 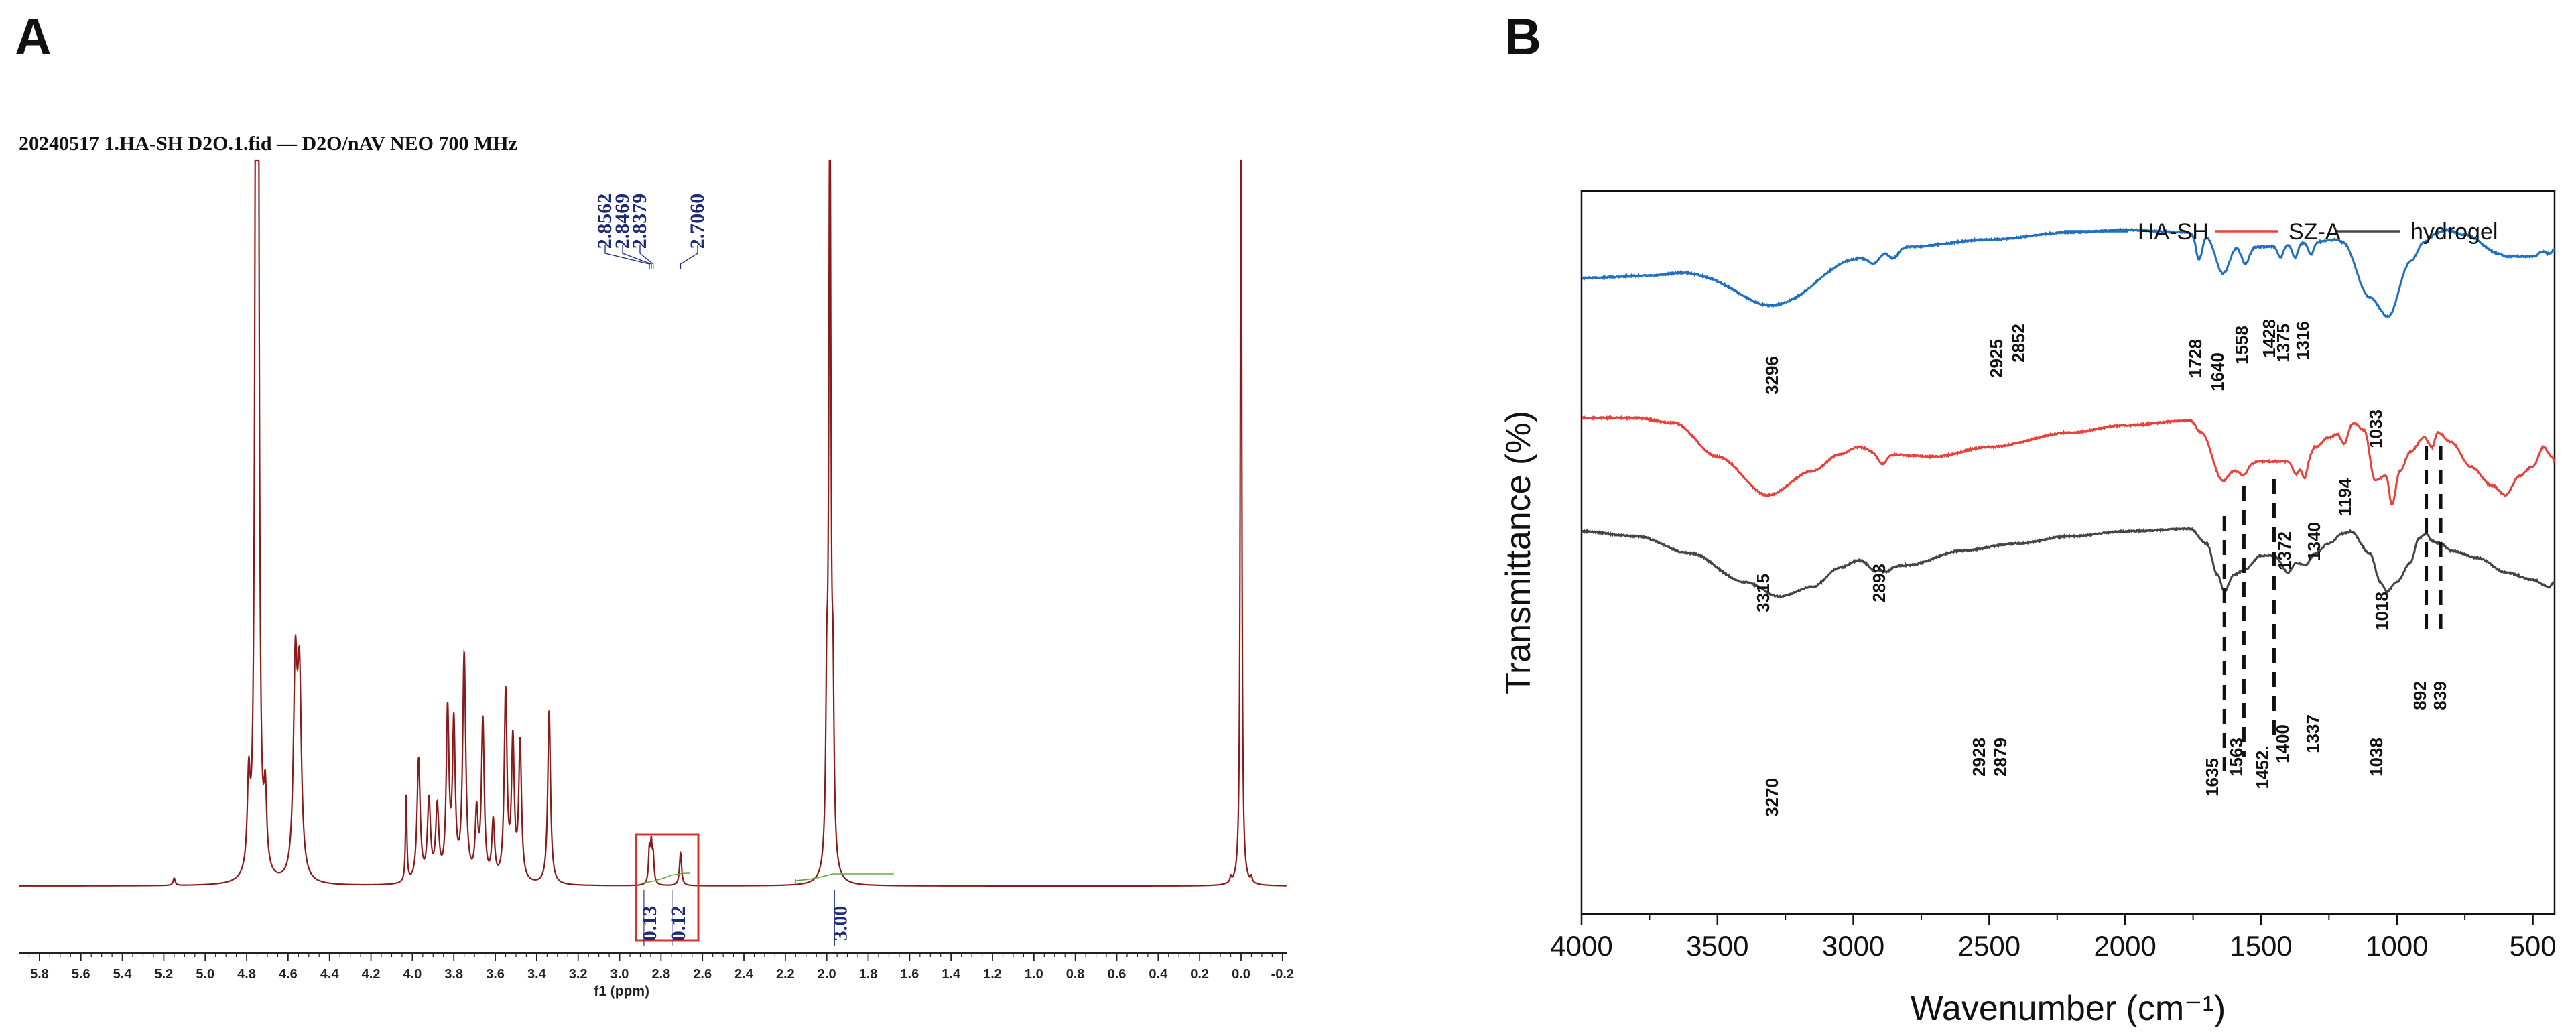 I want to click on ir-peak-label: 3315, so click(x=1763, y=593).